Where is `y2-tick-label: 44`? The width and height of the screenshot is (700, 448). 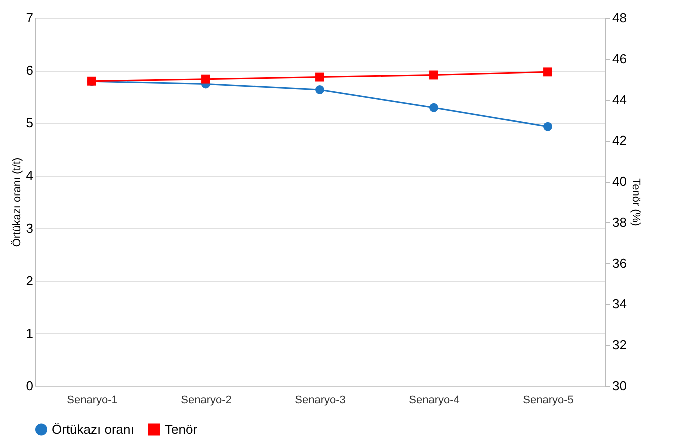 y2-tick-label: 44 is located at coordinates (619, 100).